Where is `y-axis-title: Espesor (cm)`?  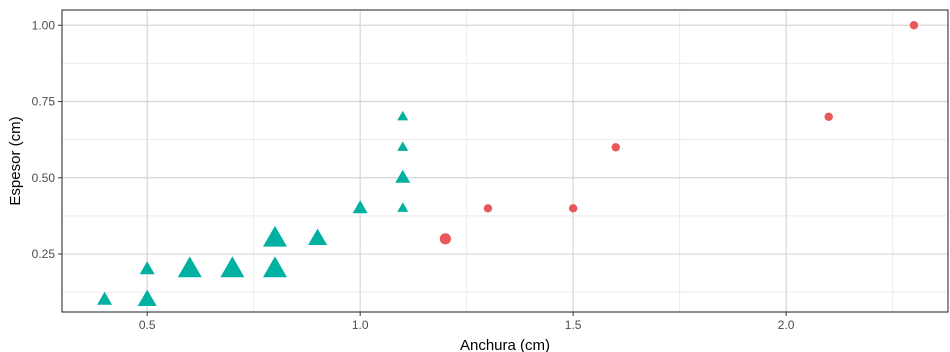 y-axis-title: Espesor (cm) is located at coordinates (15, 160).